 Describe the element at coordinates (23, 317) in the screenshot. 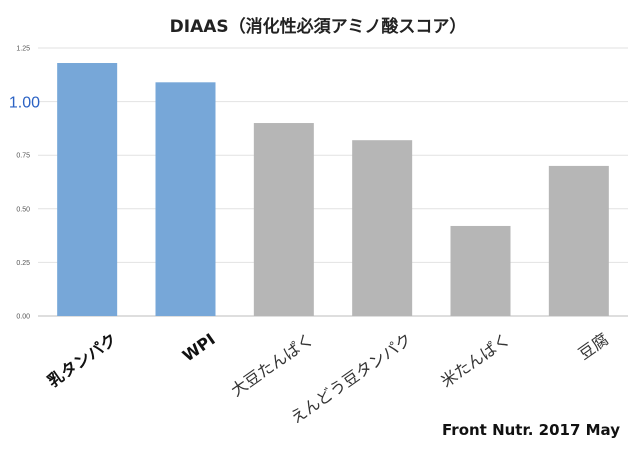

I see `y-tick-label: 0.00` at that location.